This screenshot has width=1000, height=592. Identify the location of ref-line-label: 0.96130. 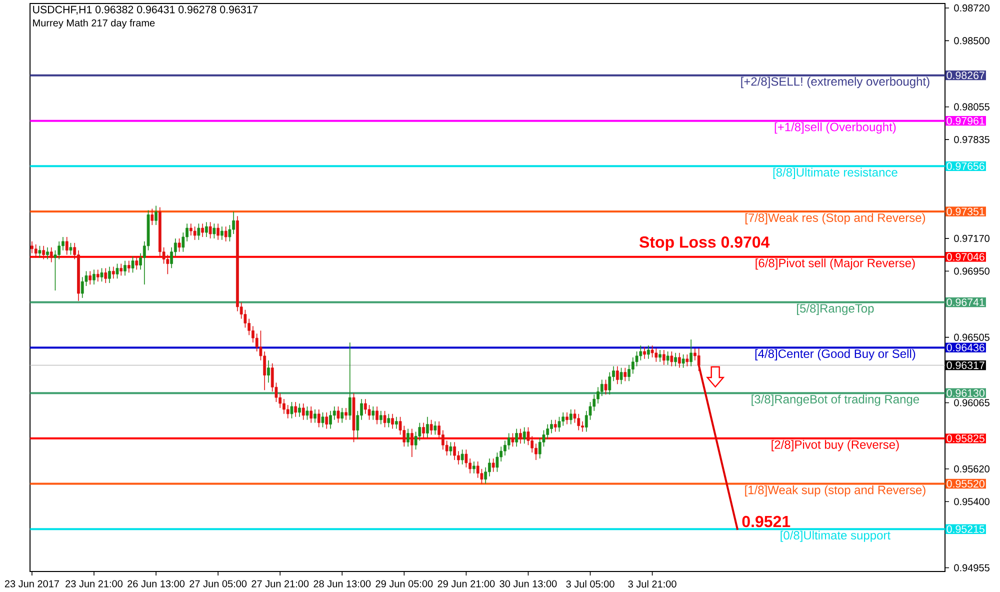
(965, 393).